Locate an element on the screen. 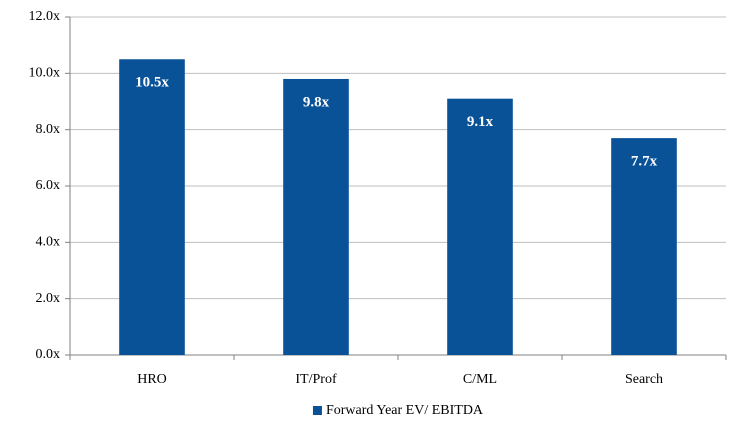 The width and height of the screenshot is (735, 431). y-tick-label: 12.0x is located at coordinates (45, 16).